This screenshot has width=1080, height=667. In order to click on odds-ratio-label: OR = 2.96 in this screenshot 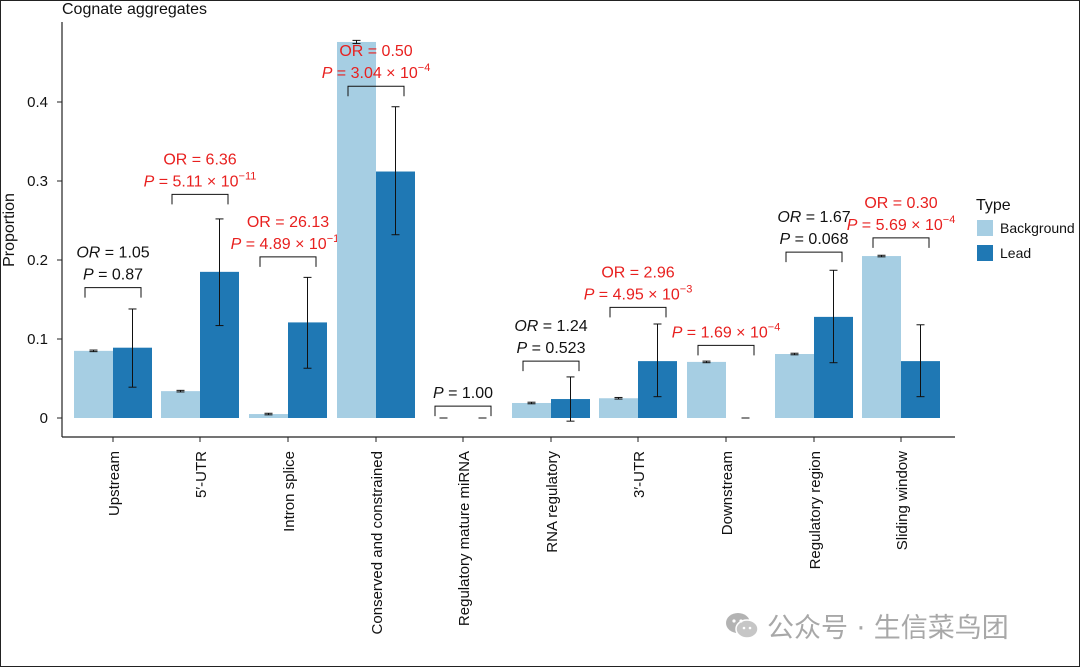, I will do `click(637, 272)`.